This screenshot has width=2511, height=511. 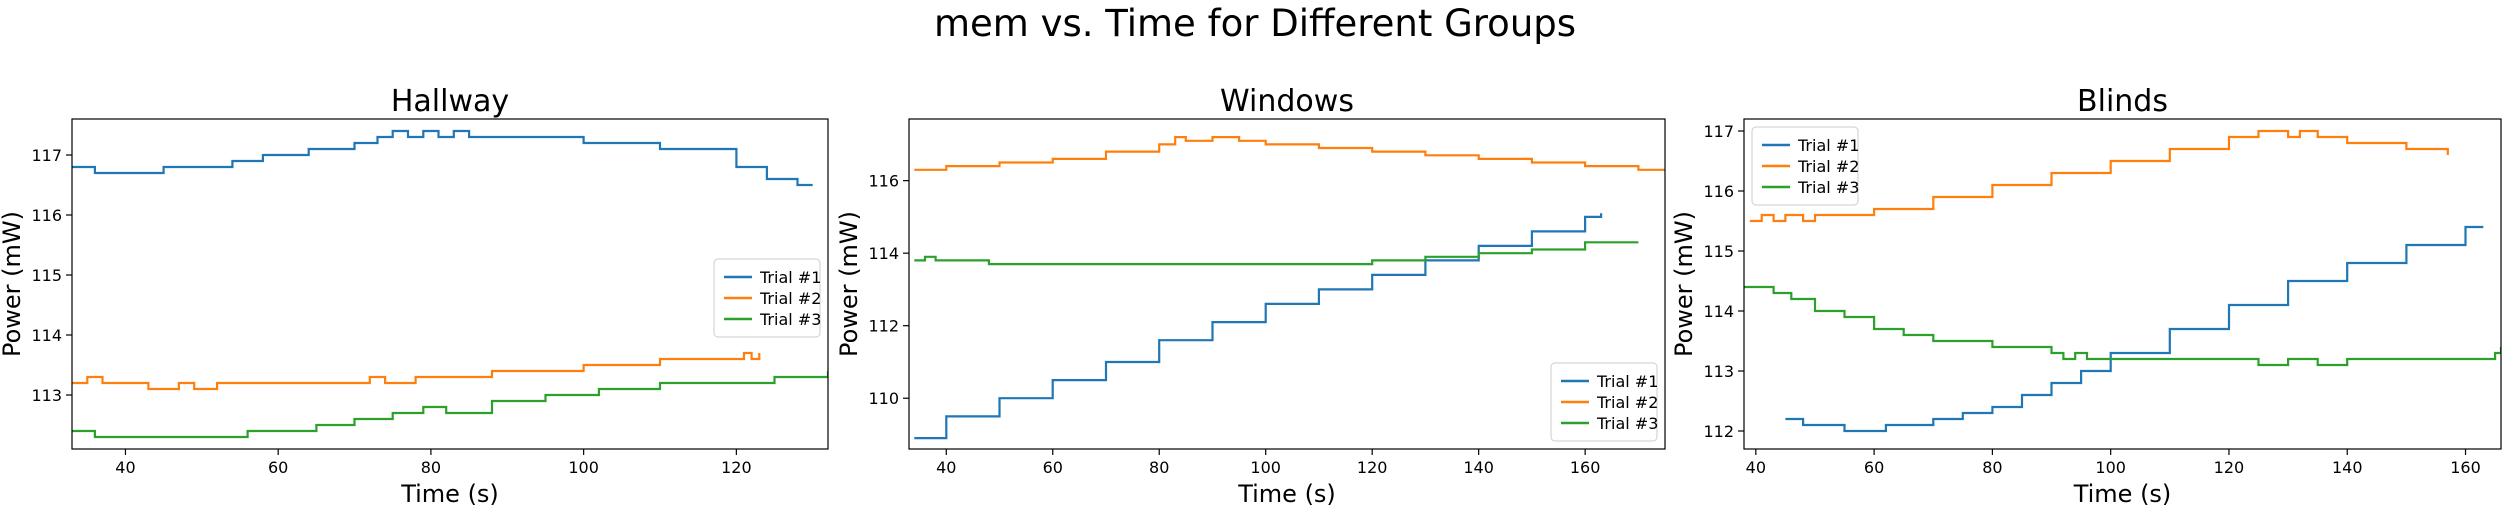 I want to click on y-tick-label: 110, so click(x=883, y=398).